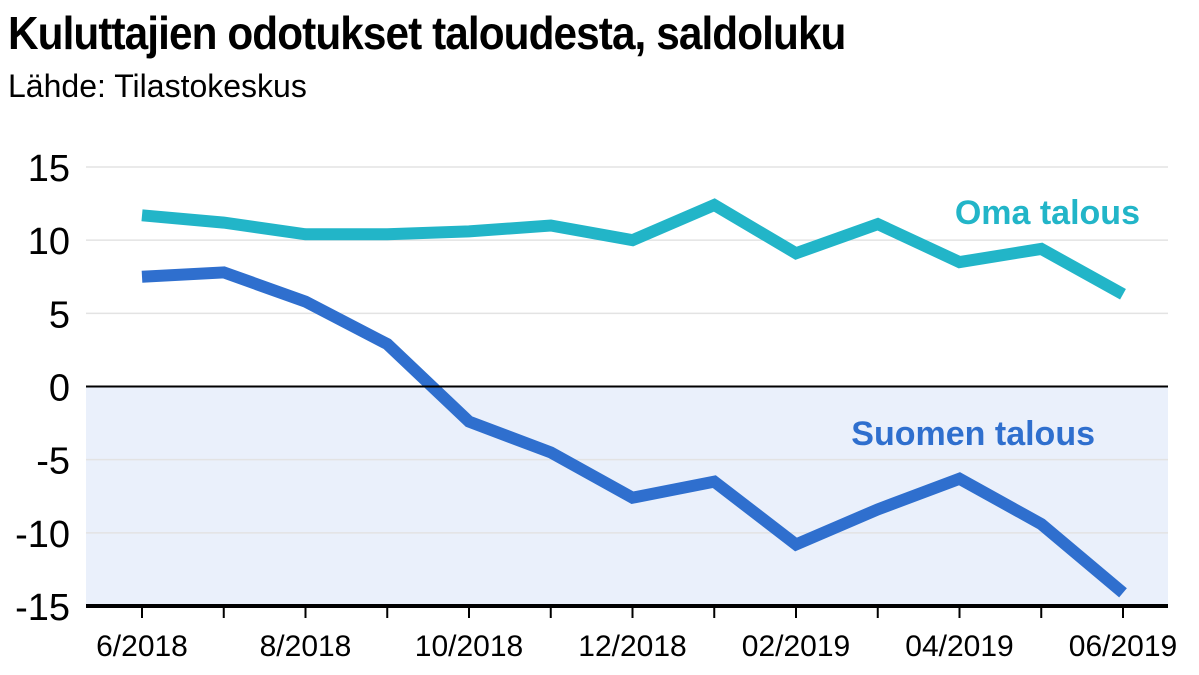 Image resolution: width=1199 pixels, height=675 pixels. What do you see at coordinates (1123, 646) in the screenshot?
I see `x-tick-label: 06/2019` at bounding box center [1123, 646].